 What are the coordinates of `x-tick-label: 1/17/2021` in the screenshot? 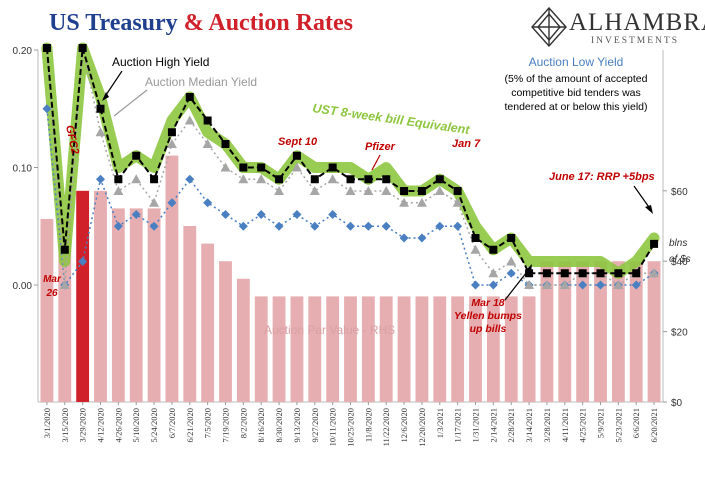 It's located at (458, 425).